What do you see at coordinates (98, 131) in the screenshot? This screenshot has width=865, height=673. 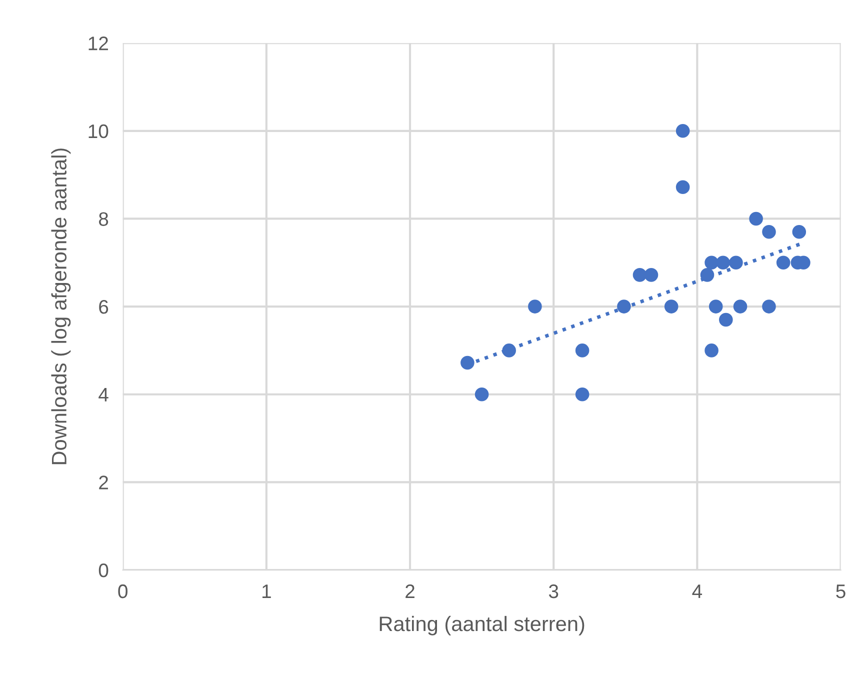 I see `y-tick-label: 10` at bounding box center [98, 131].